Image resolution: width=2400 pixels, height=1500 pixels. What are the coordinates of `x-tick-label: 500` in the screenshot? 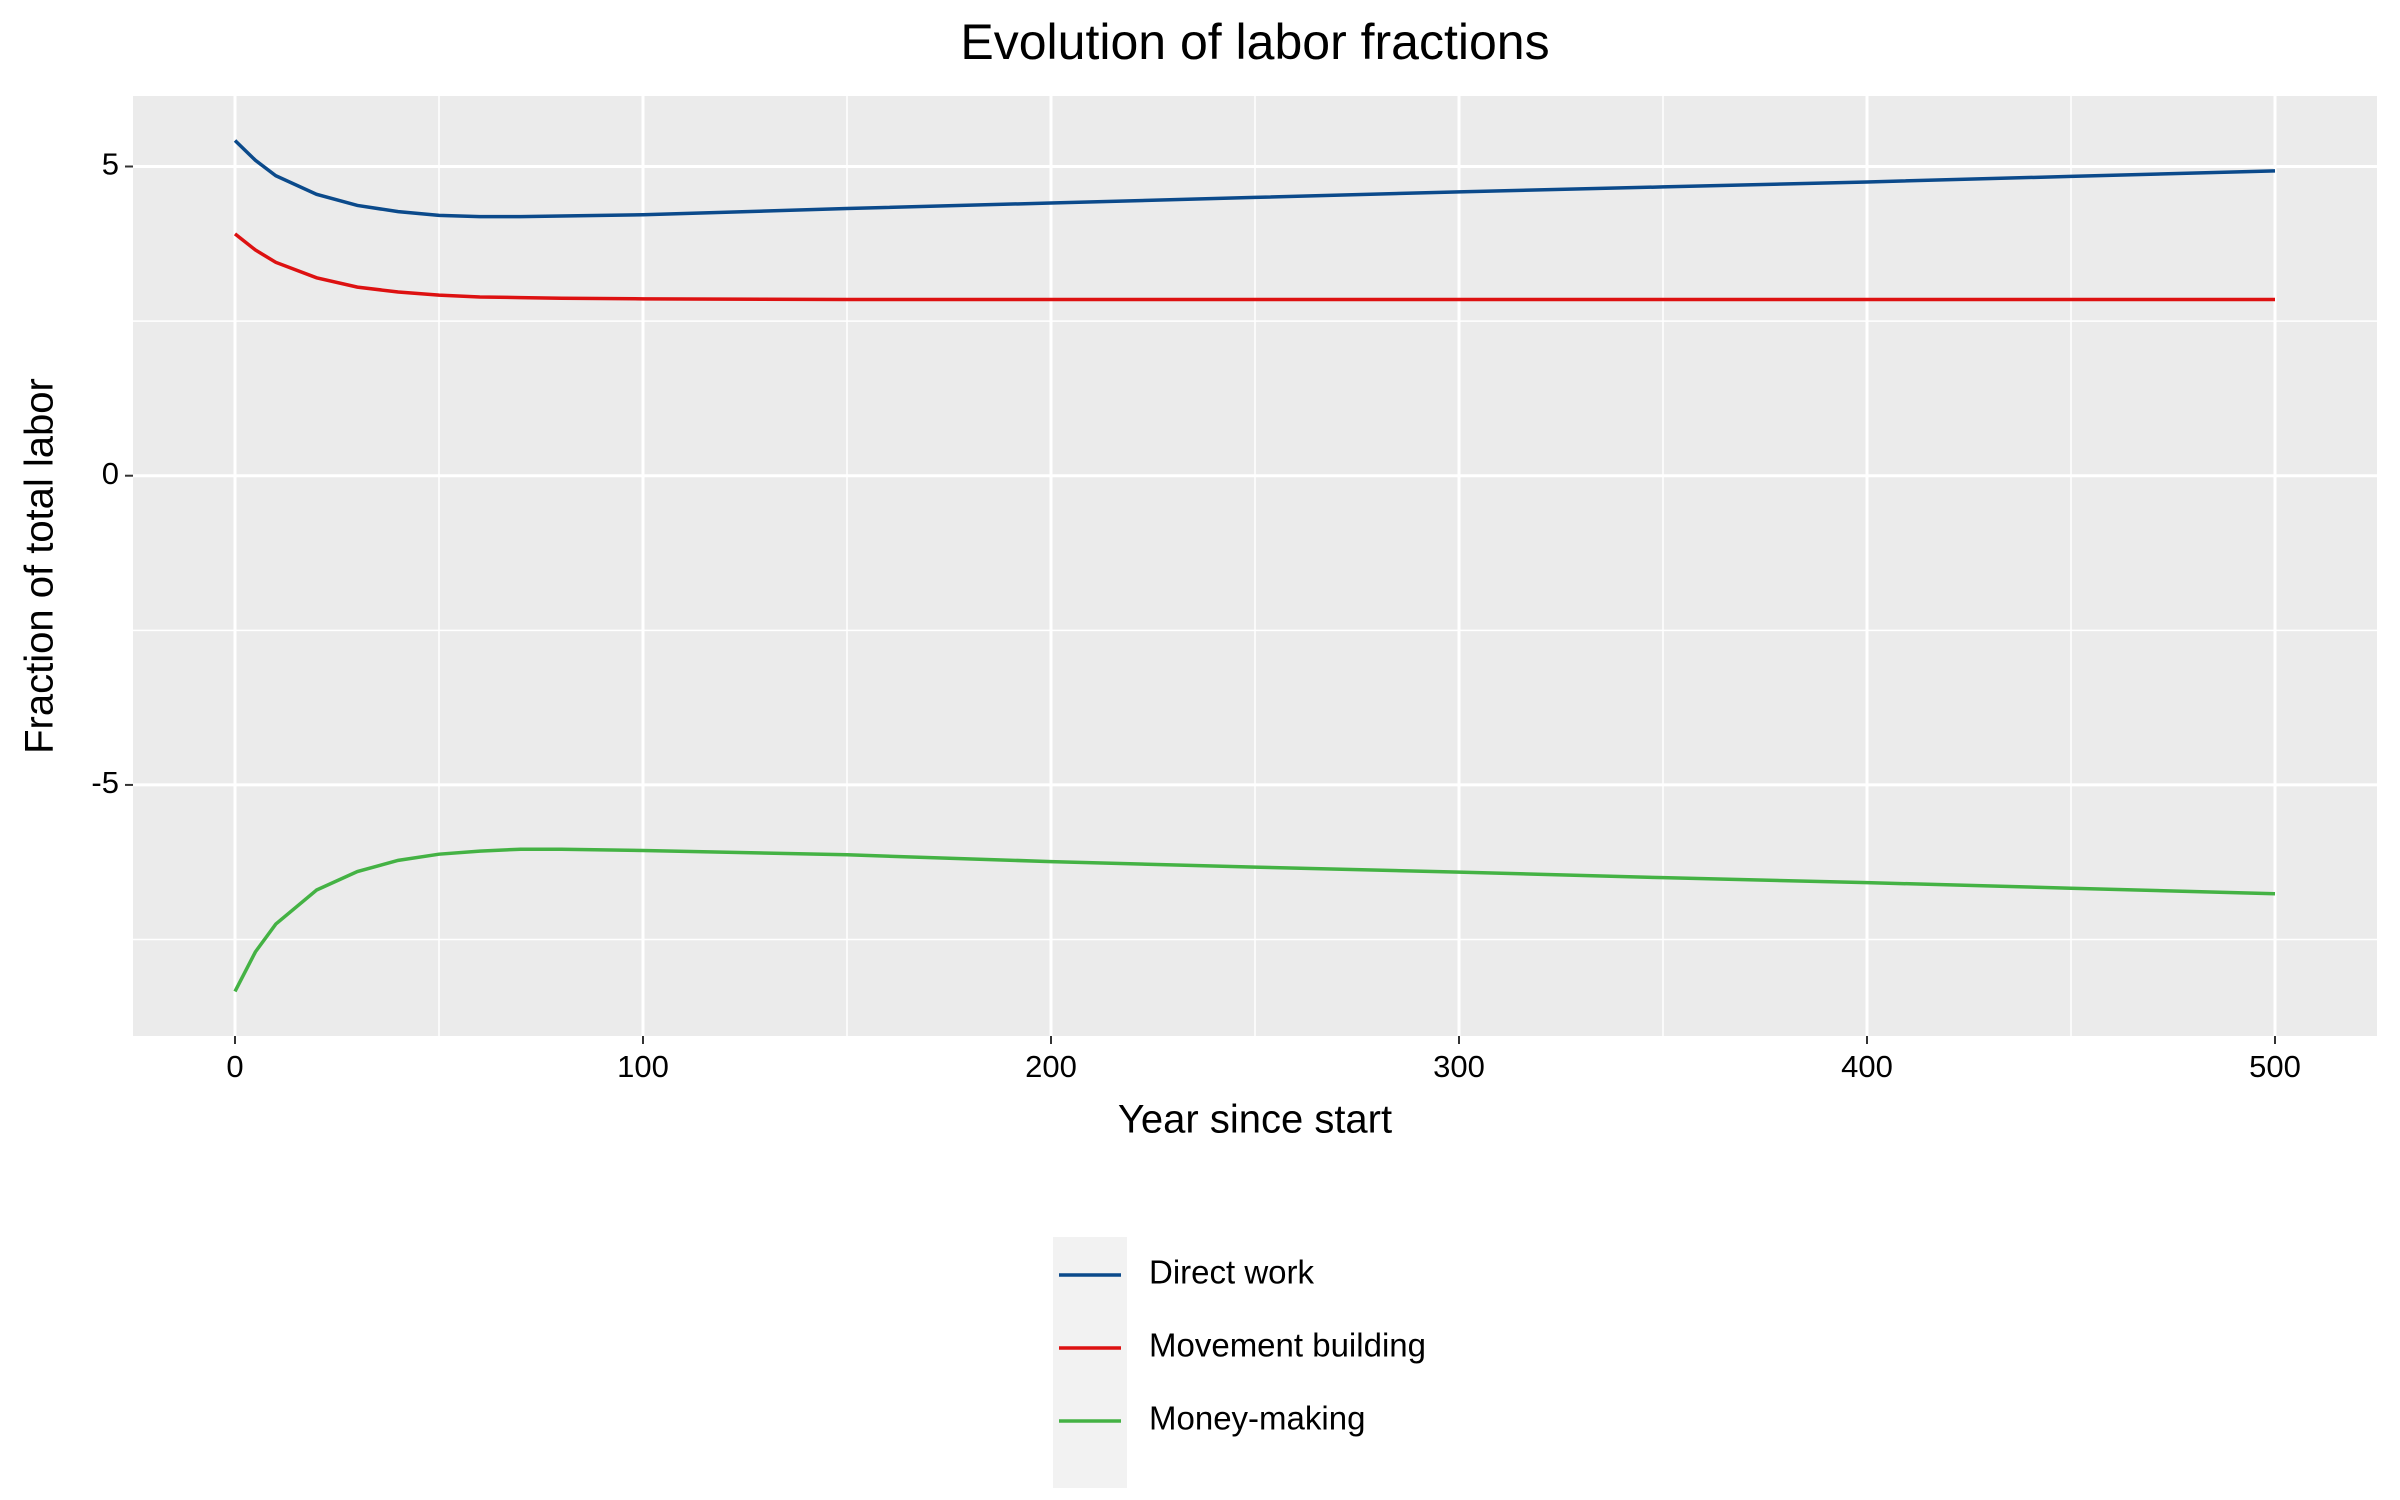 It's located at (2275, 1066).